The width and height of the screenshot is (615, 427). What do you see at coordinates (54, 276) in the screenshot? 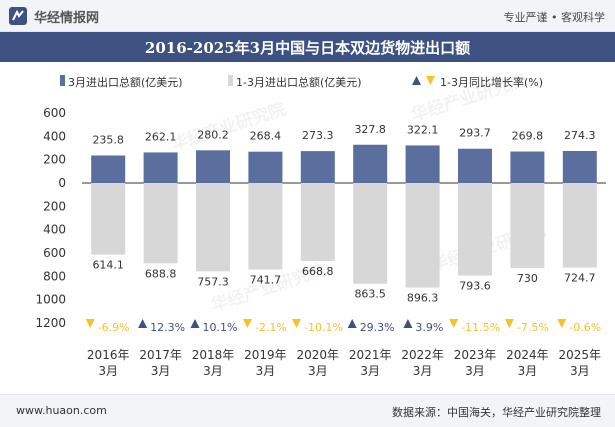
I see `y-tick-label: 800` at bounding box center [54, 276].